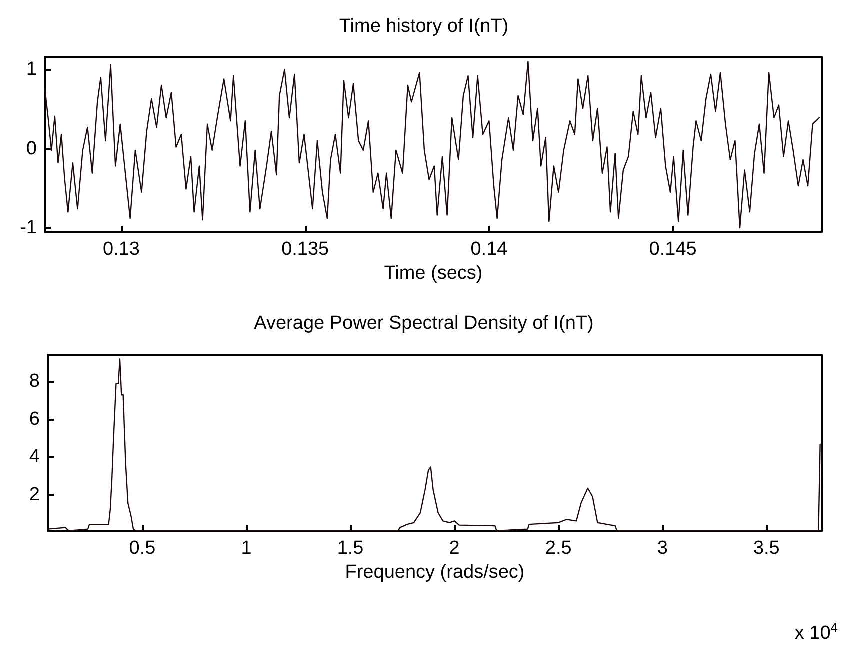  I want to click on x-tick-label: 0.135, so click(306, 249).